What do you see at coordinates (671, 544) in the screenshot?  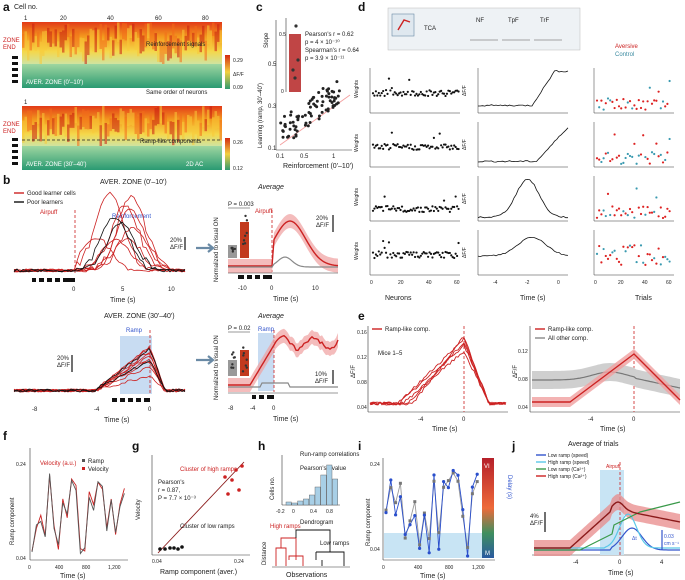 I see `j-scale2-b: cm s⁻¹` at bounding box center [671, 544].